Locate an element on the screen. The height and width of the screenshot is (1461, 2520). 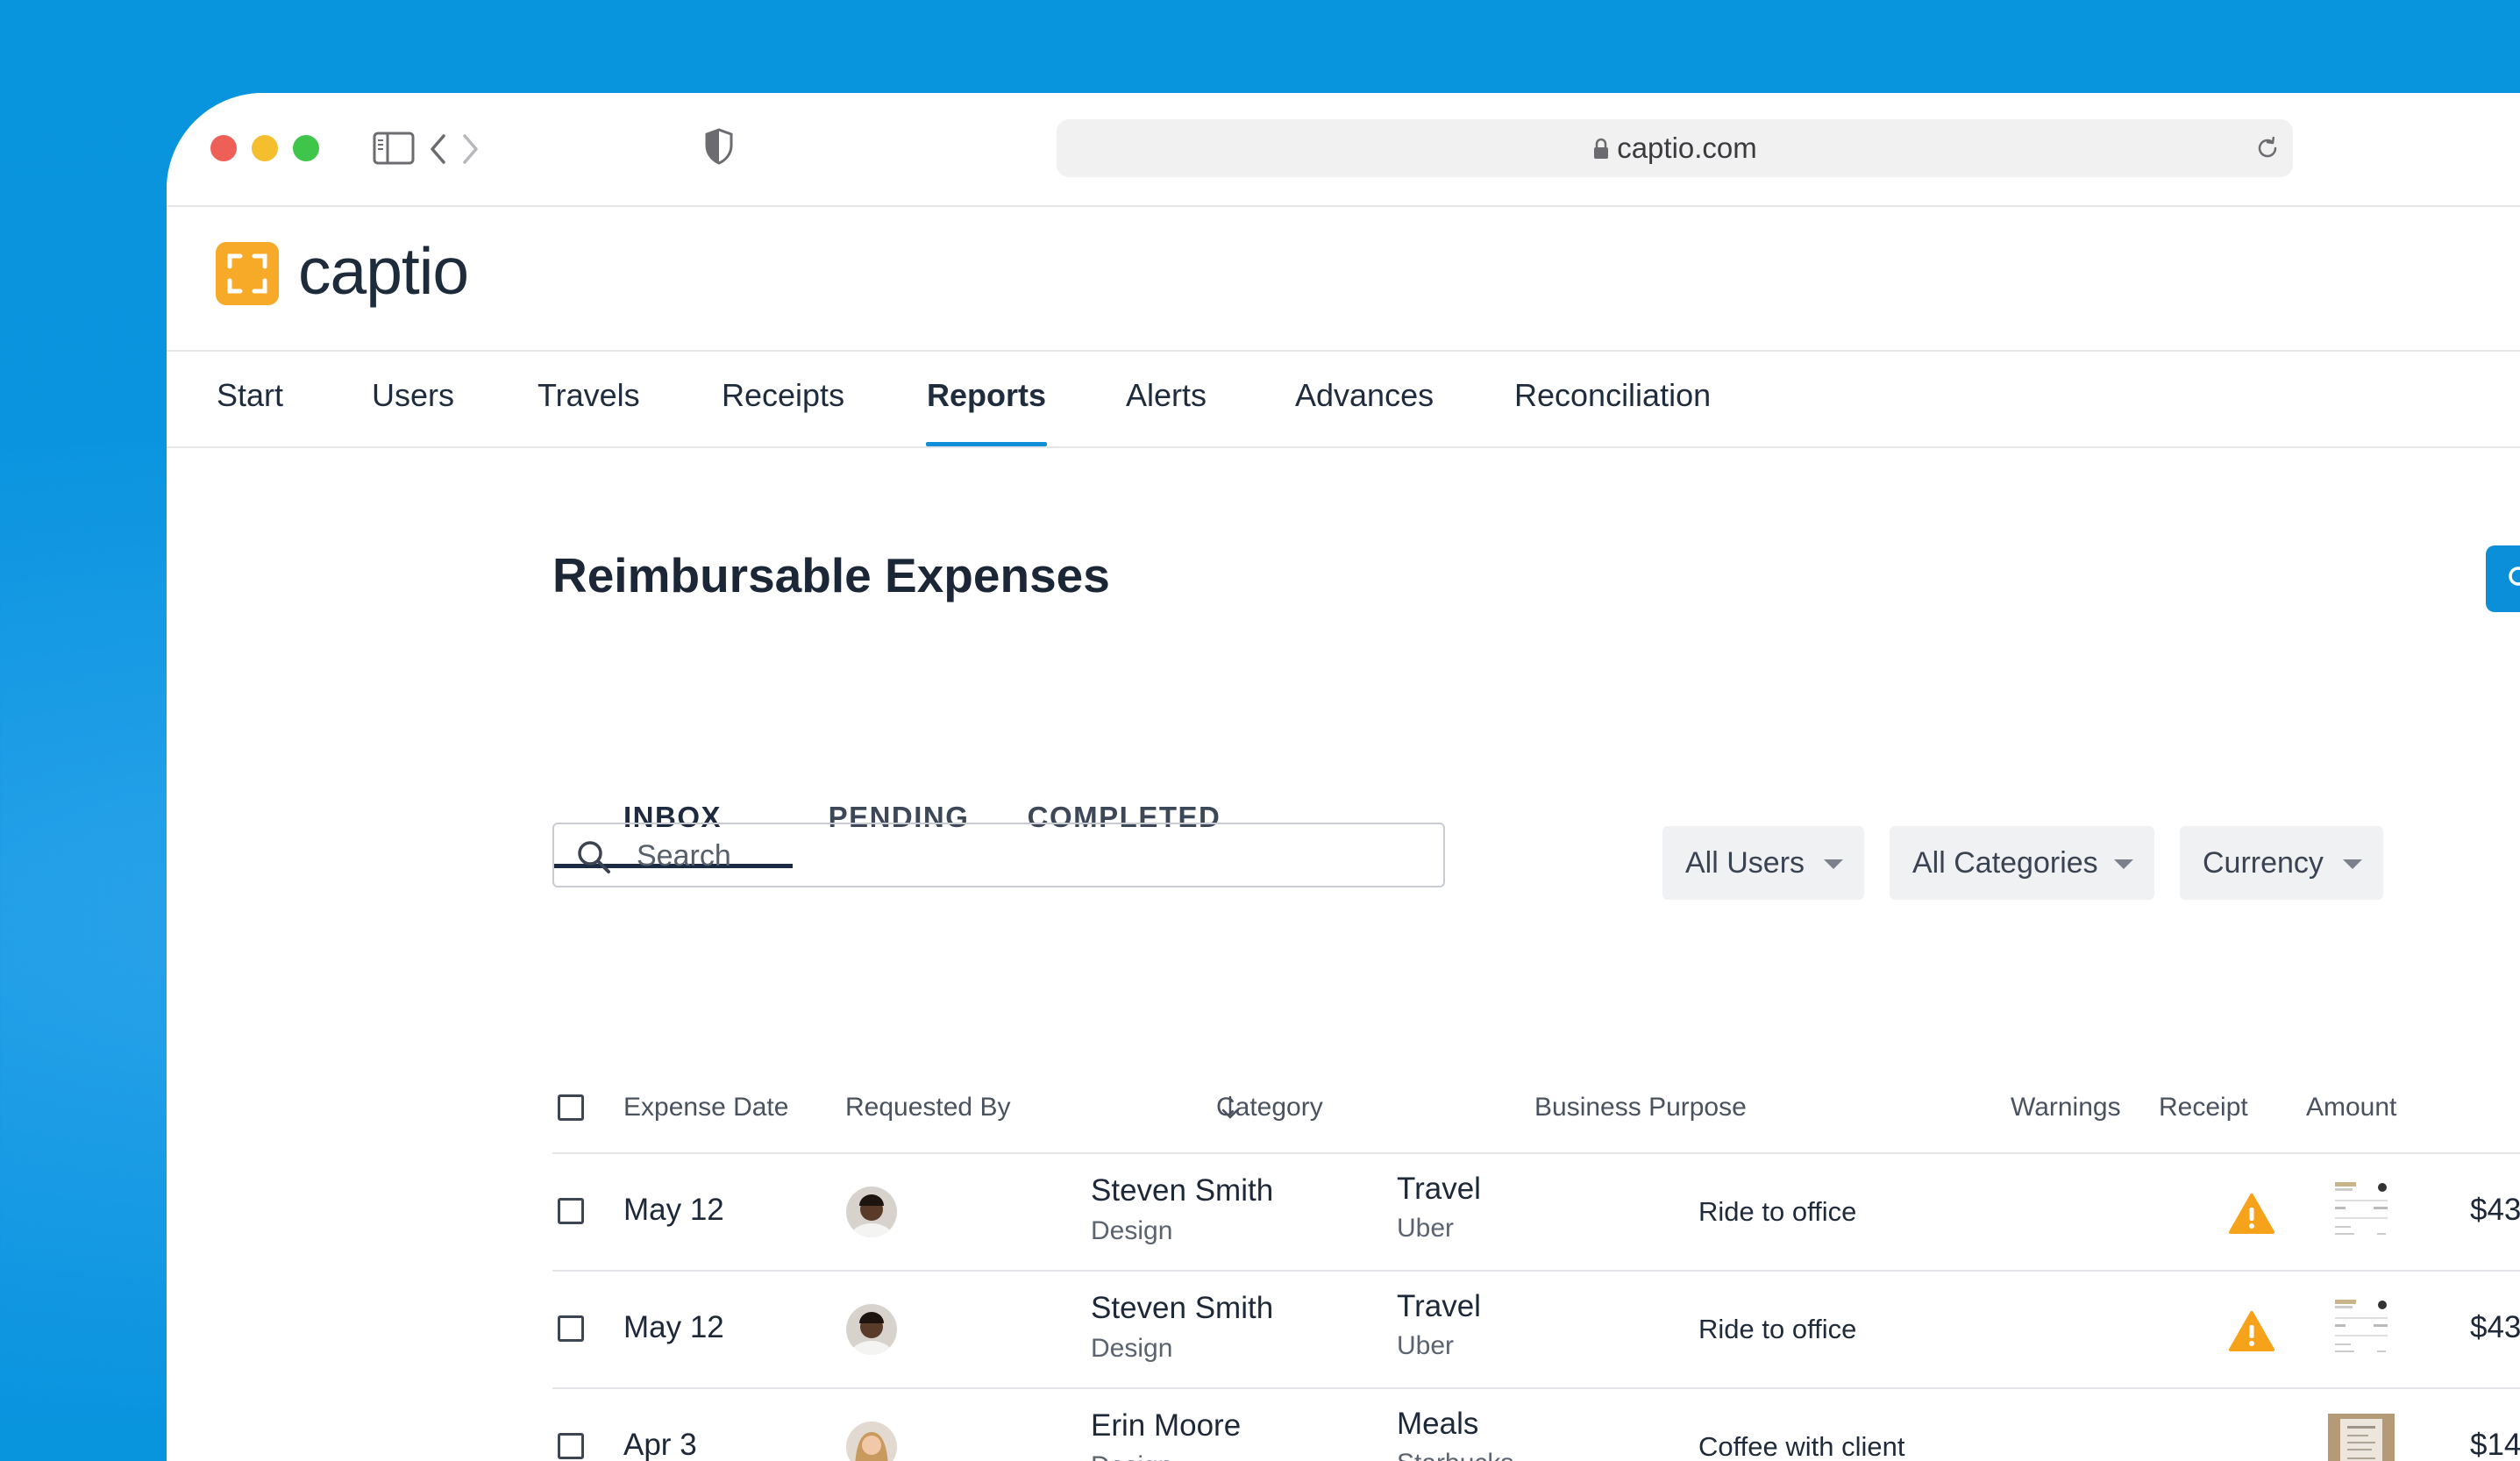
categories-filter-dropdown: All Categories is located at coordinates (2022, 863).